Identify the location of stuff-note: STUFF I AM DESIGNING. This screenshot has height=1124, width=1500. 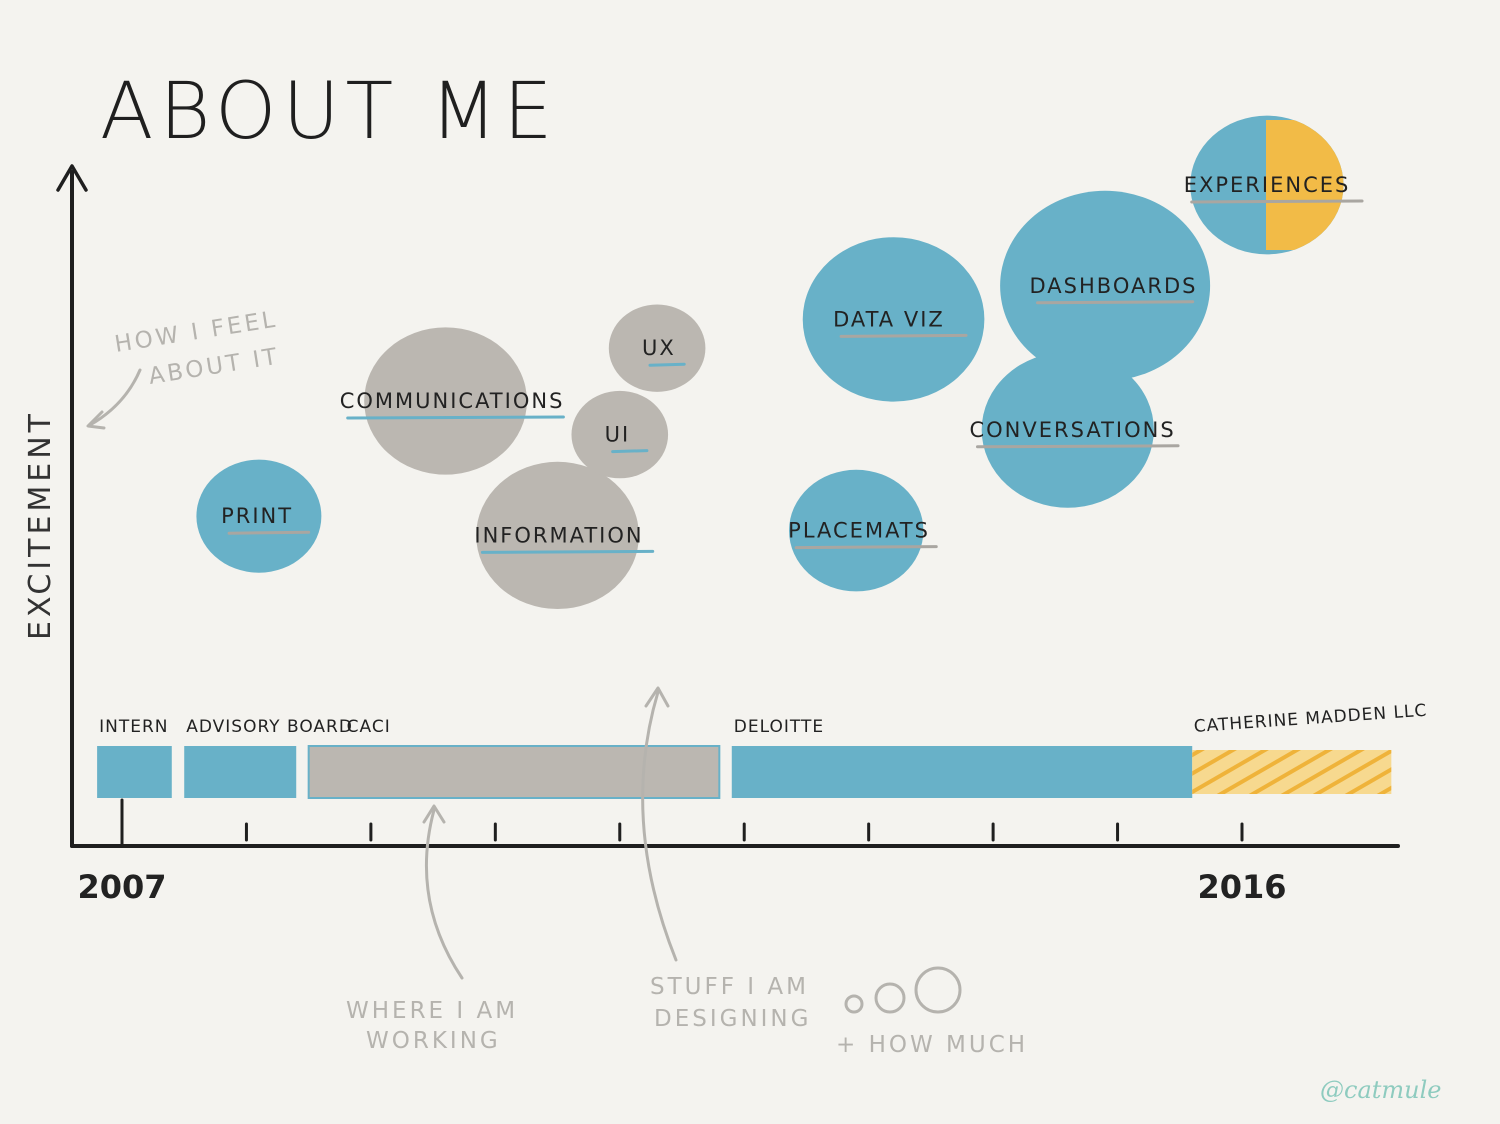
(726, 859).